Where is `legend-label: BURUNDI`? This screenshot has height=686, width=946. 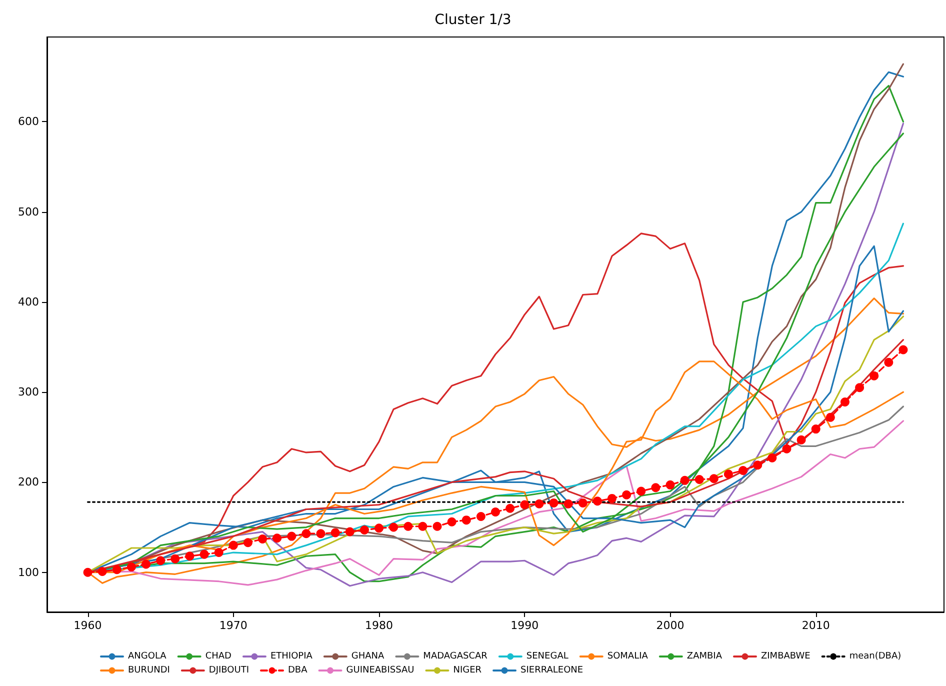
legend-label: BURUNDI is located at coordinates (149, 671).